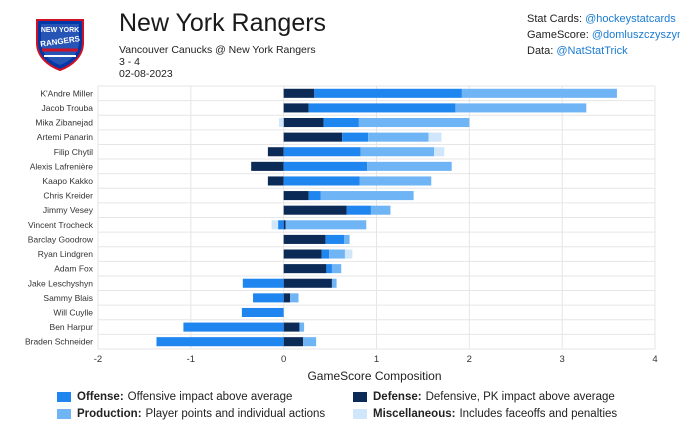 The height and width of the screenshot is (439, 680). Describe the element at coordinates (592, 51) in the screenshot. I see `credit-handle-link: @NatStatTrick` at that location.